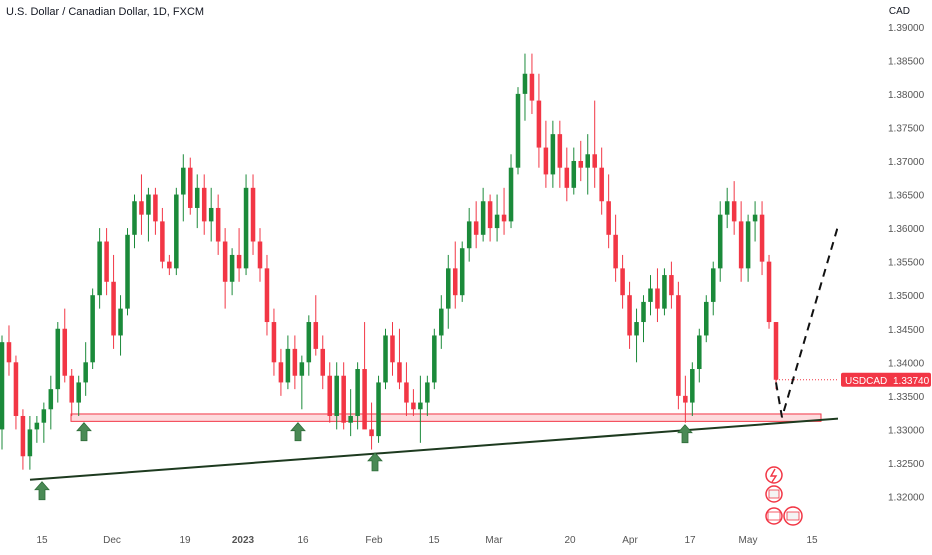 This screenshot has width=932, height=555. I want to click on y-tick-label: 1.37500, so click(906, 128).